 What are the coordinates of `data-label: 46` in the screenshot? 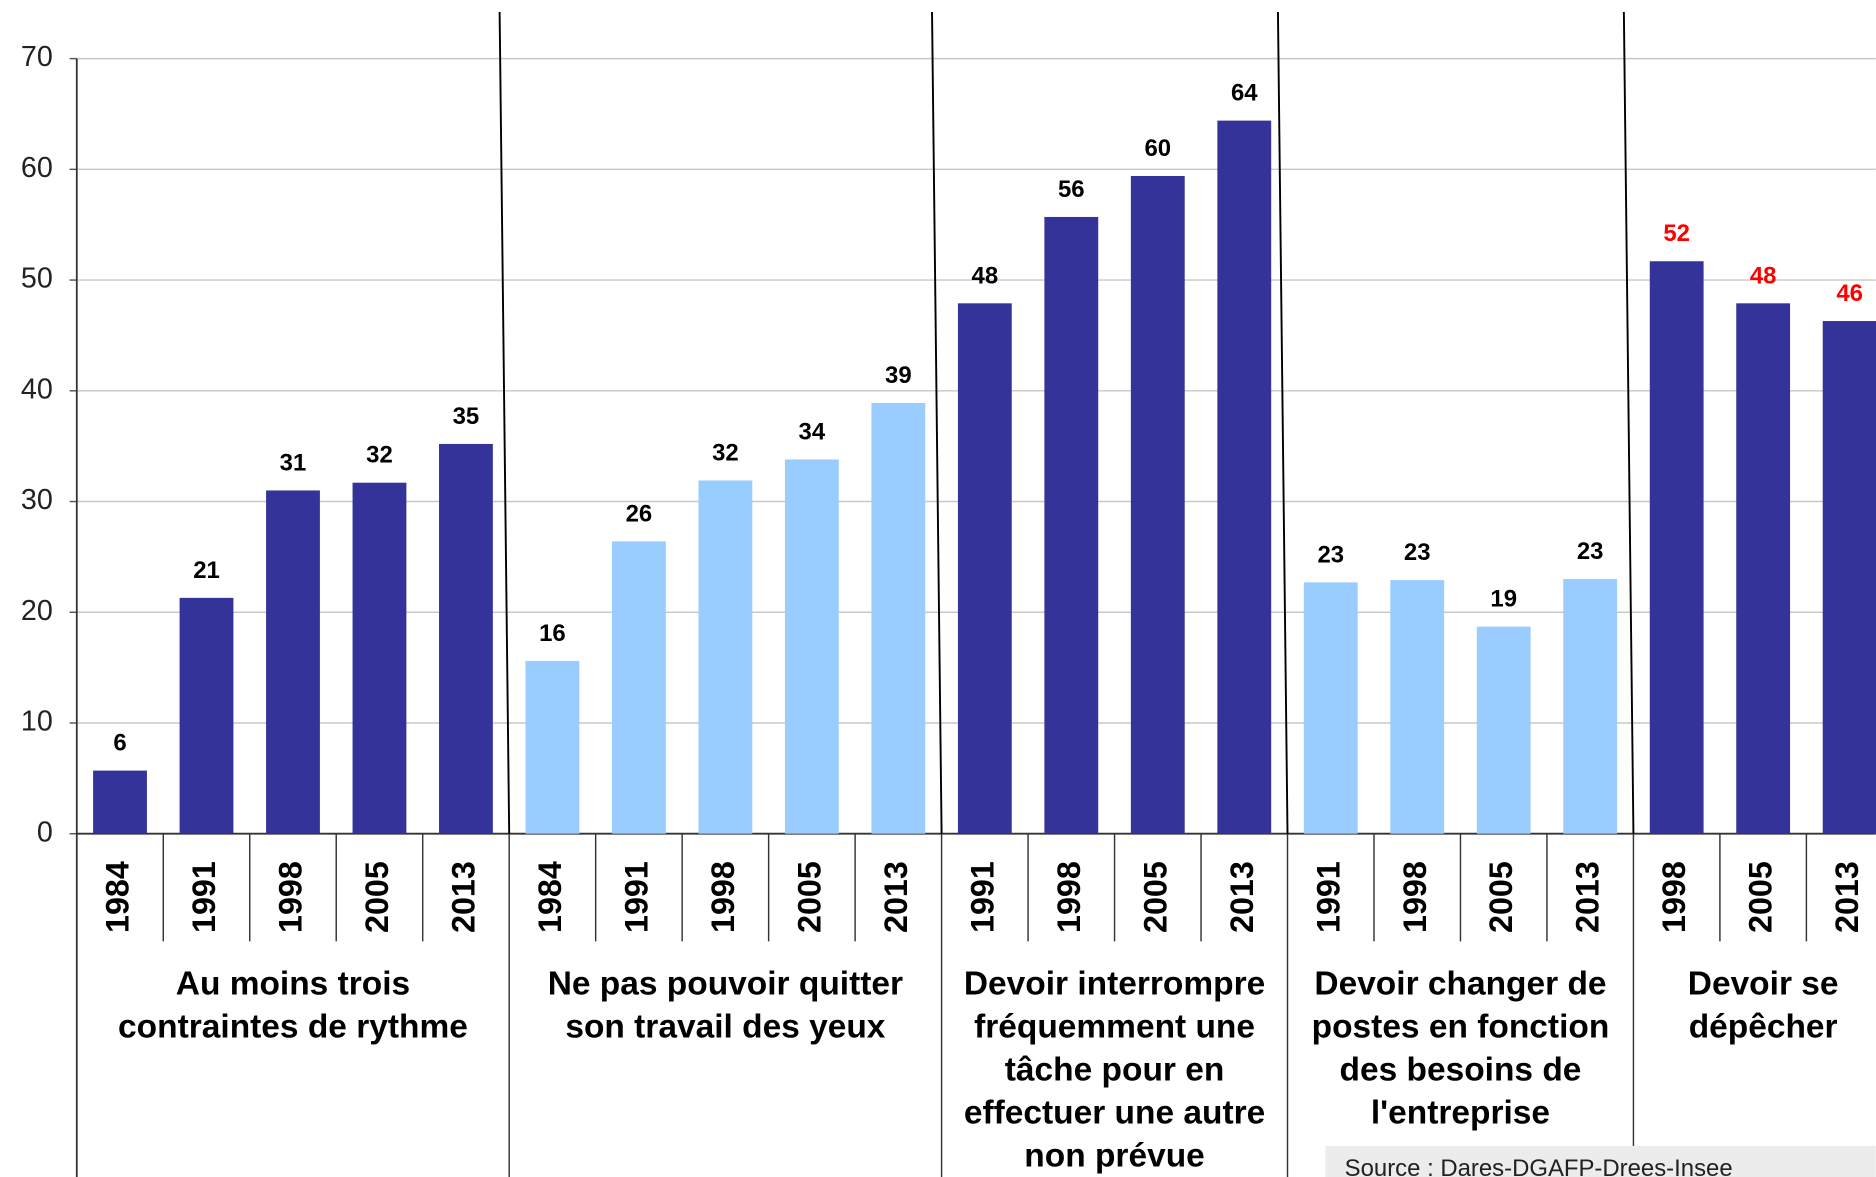 It's located at (1849, 293).